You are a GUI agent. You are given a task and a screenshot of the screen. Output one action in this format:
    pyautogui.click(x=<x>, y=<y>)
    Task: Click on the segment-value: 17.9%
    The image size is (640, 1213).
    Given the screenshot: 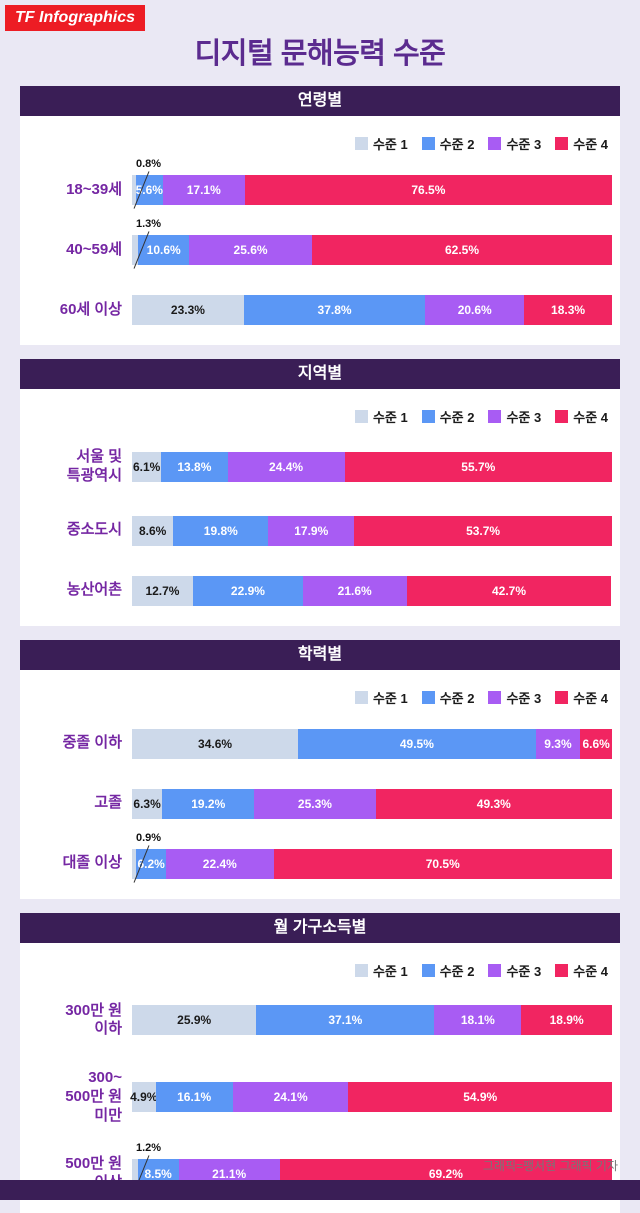 What is the action you would take?
    pyautogui.click(x=311, y=530)
    